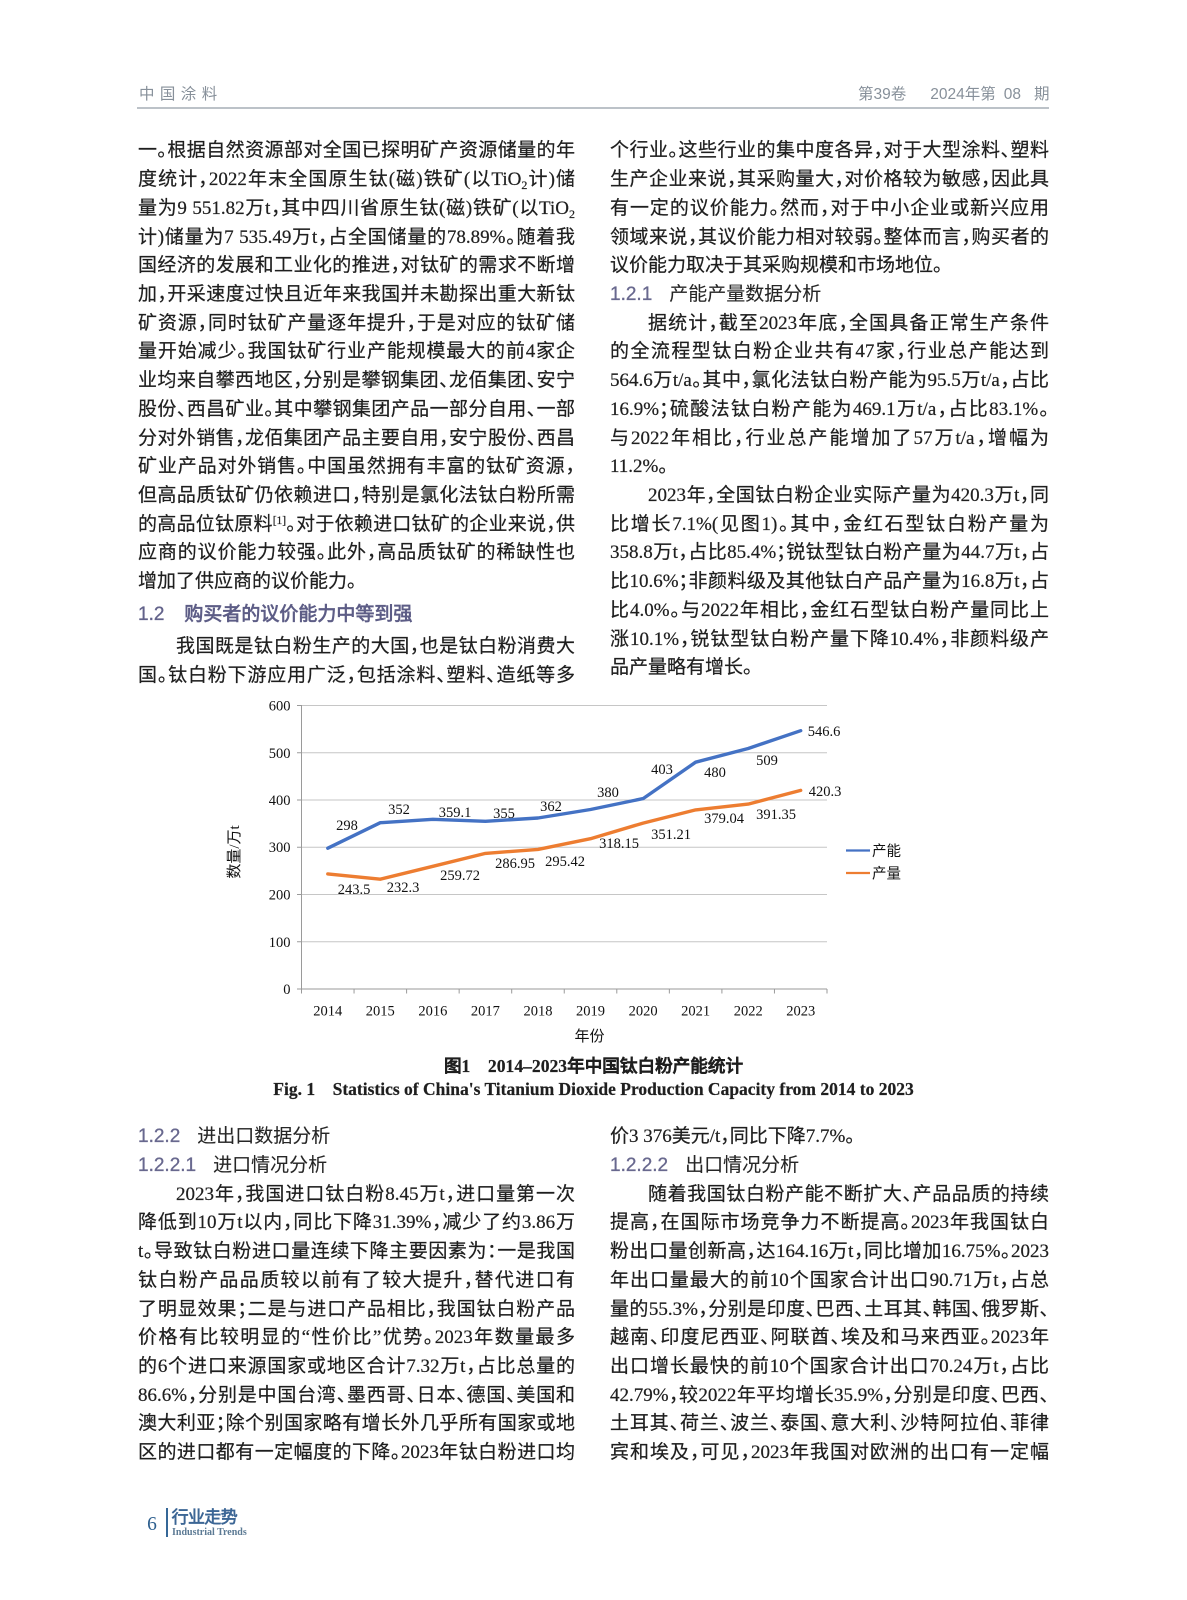 This screenshot has width=1187, height=1600. I want to click on svg-text: 2018, so click(538, 1012).